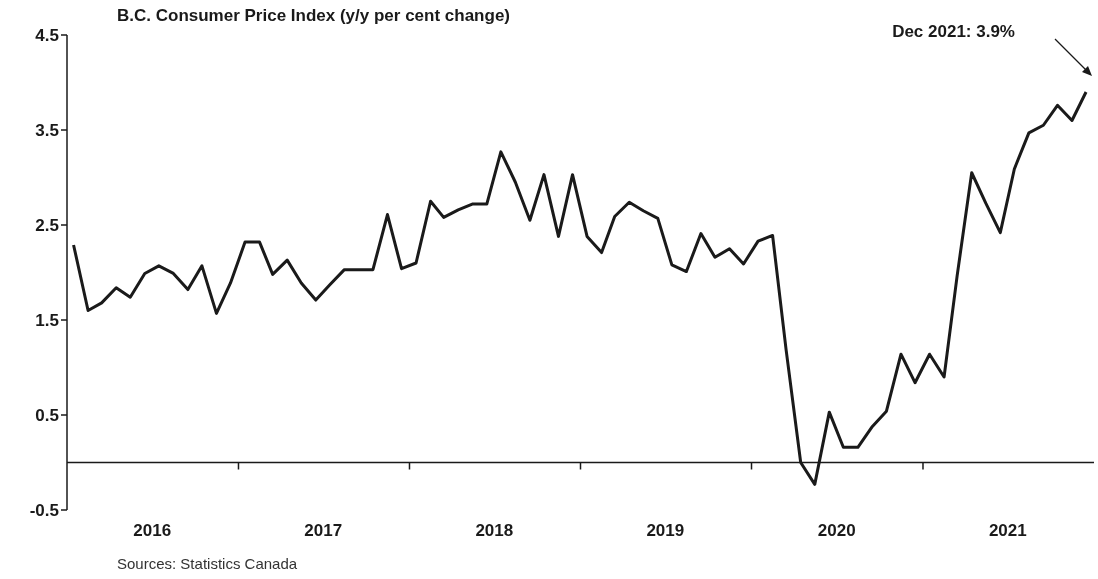  I want to click on y-tick-label: 0.5, so click(47, 416).